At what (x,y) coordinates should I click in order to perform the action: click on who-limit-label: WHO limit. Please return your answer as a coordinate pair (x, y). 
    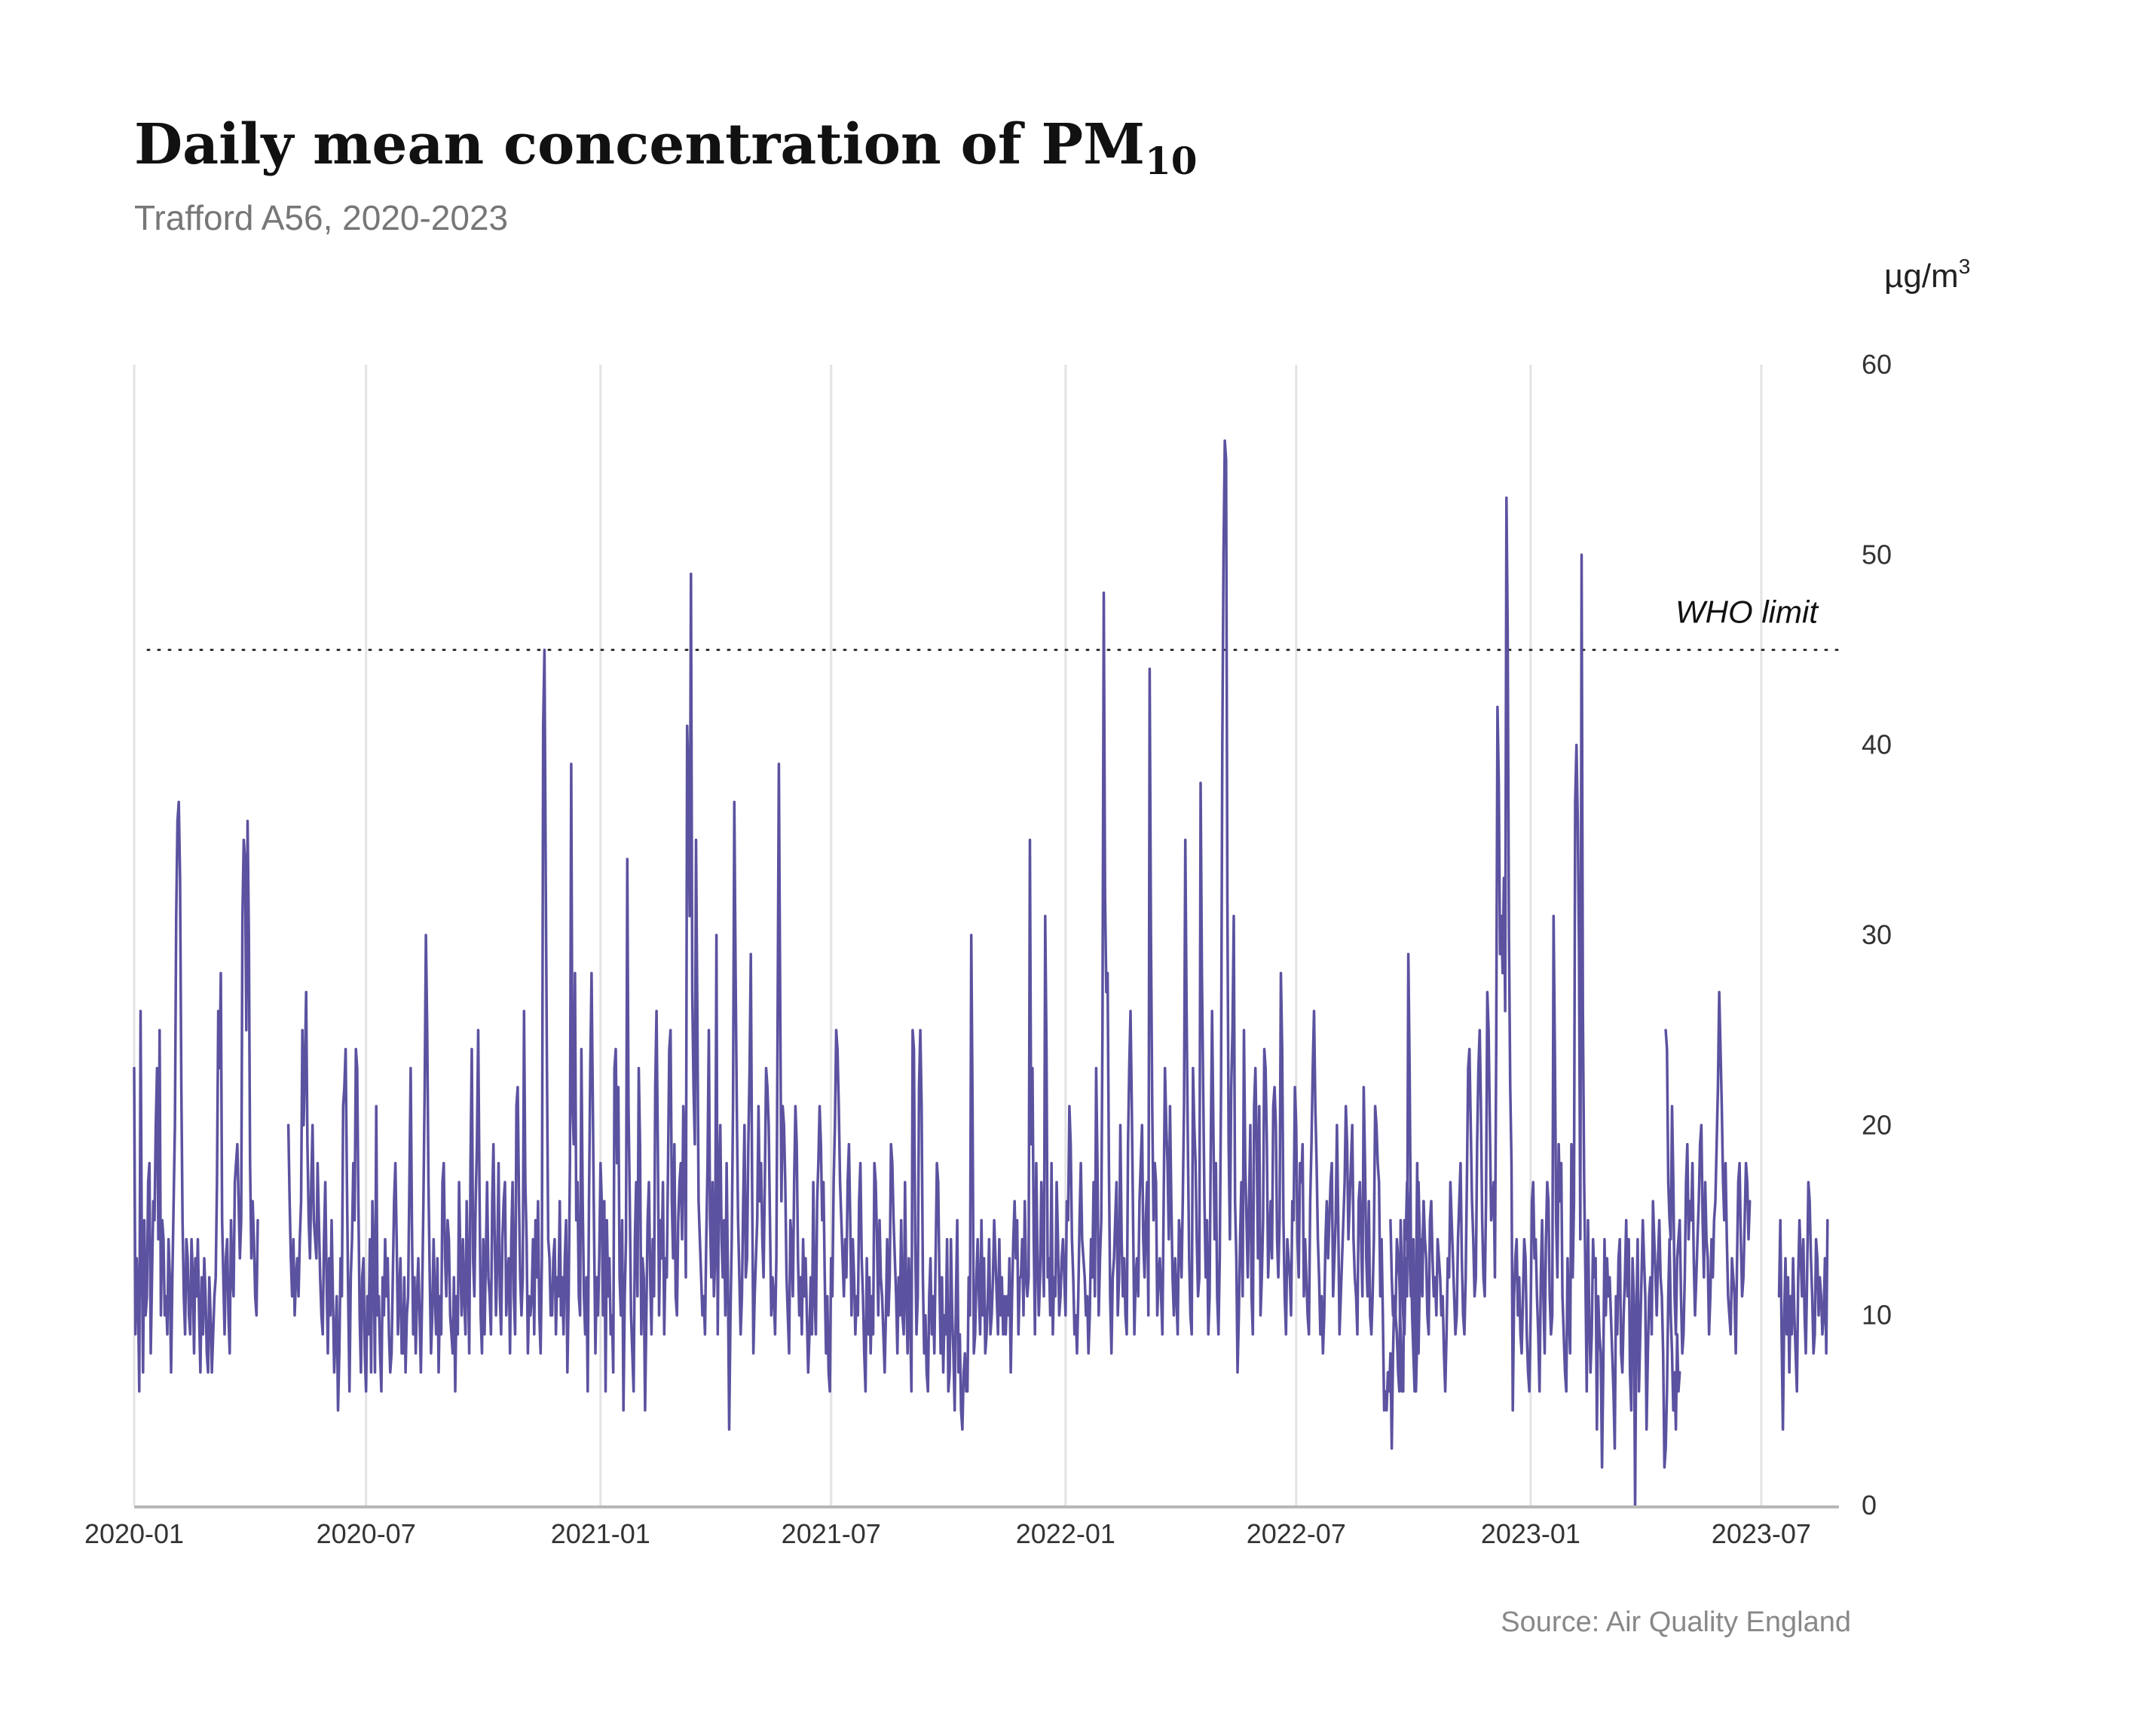
    Looking at the image, I should click on (1747, 612).